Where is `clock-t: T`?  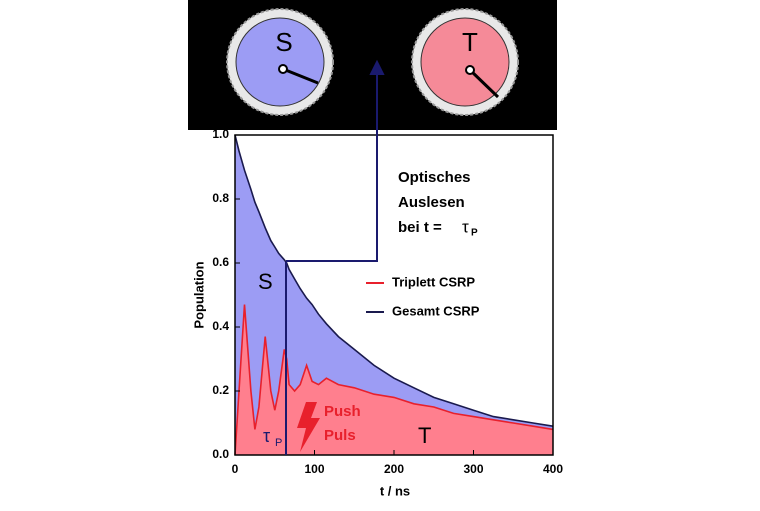
clock-t: T is located at coordinates (465, 62).